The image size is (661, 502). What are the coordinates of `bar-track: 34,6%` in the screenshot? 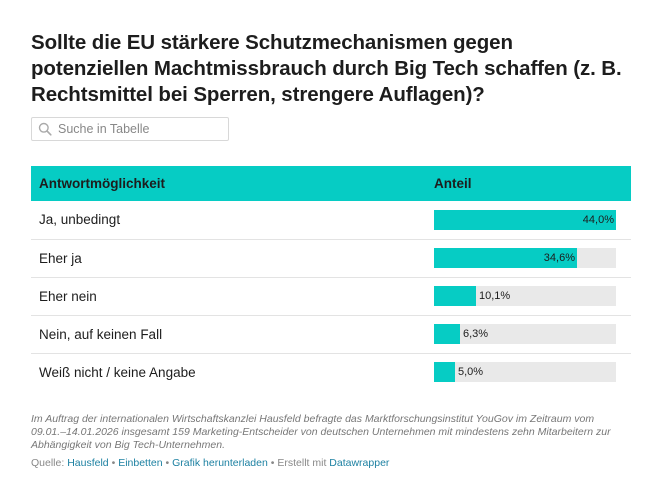 It's located at (525, 258).